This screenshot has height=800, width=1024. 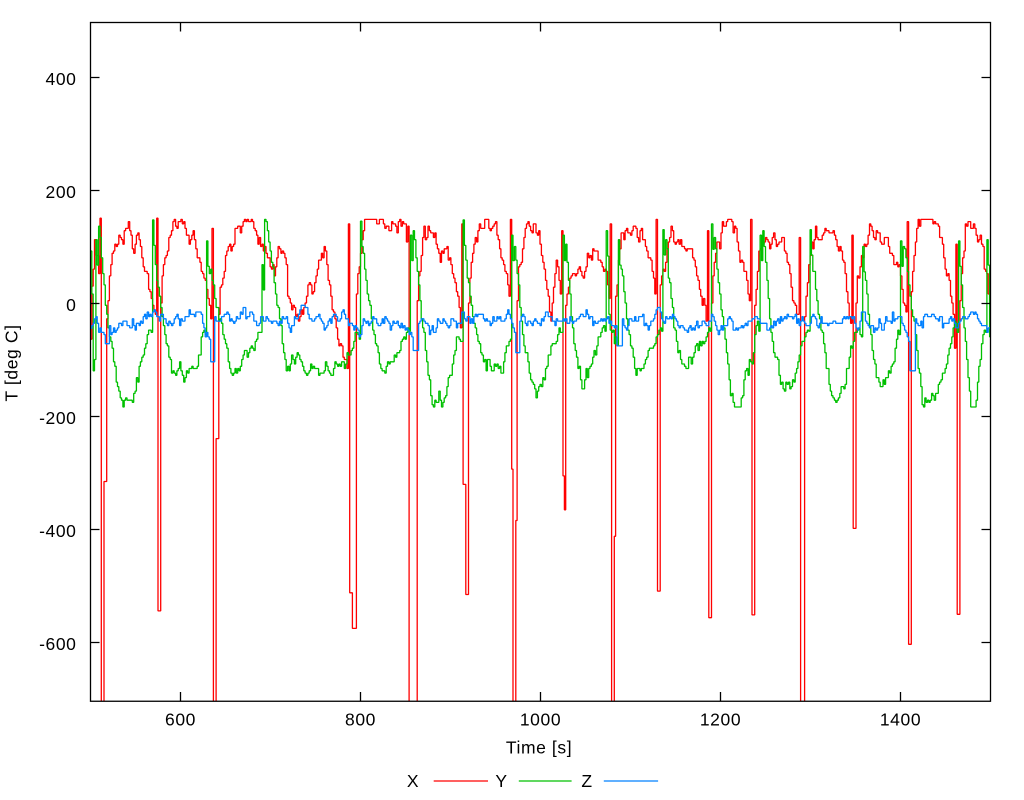 I want to click on svg-text: 400, so click(x=61, y=79).